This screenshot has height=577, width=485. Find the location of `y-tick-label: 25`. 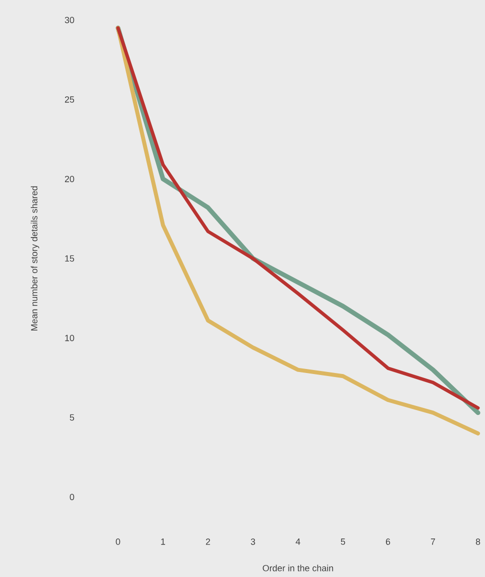

y-tick-label: 25 is located at coordinates (69, 99).